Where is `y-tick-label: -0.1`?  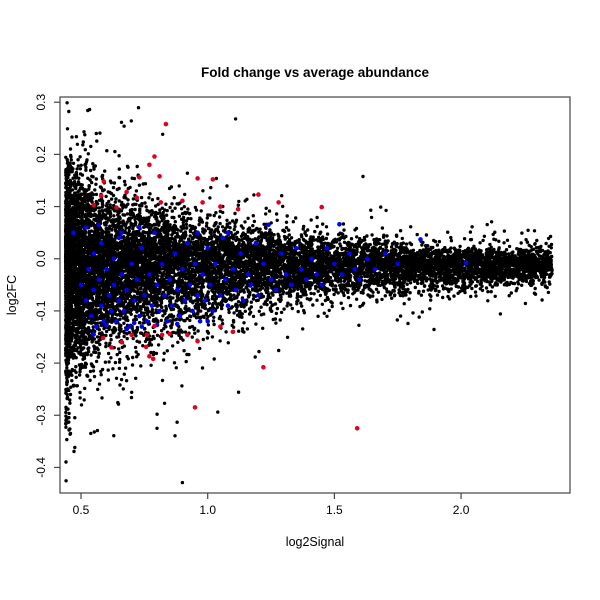
y-tick-label: -0.1 is located at coordinates (41, 310).